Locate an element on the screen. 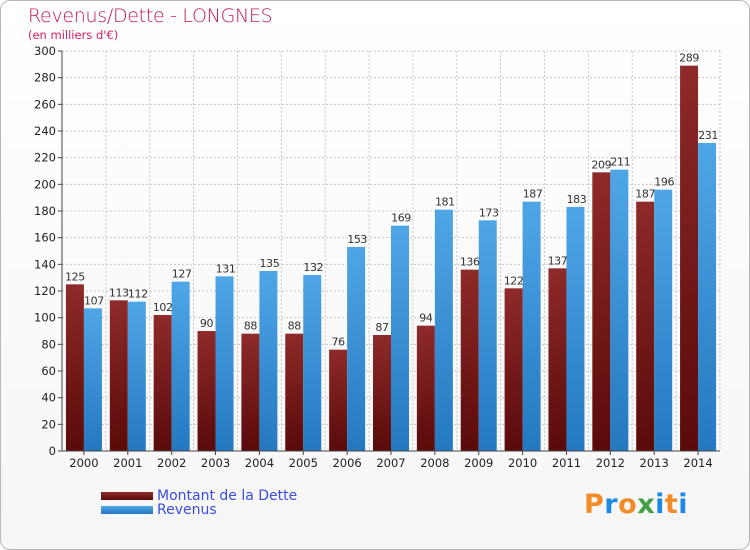 This screenshot has height=550, width=750. y-tick-label: 240 is located at coordinates (45, 131).